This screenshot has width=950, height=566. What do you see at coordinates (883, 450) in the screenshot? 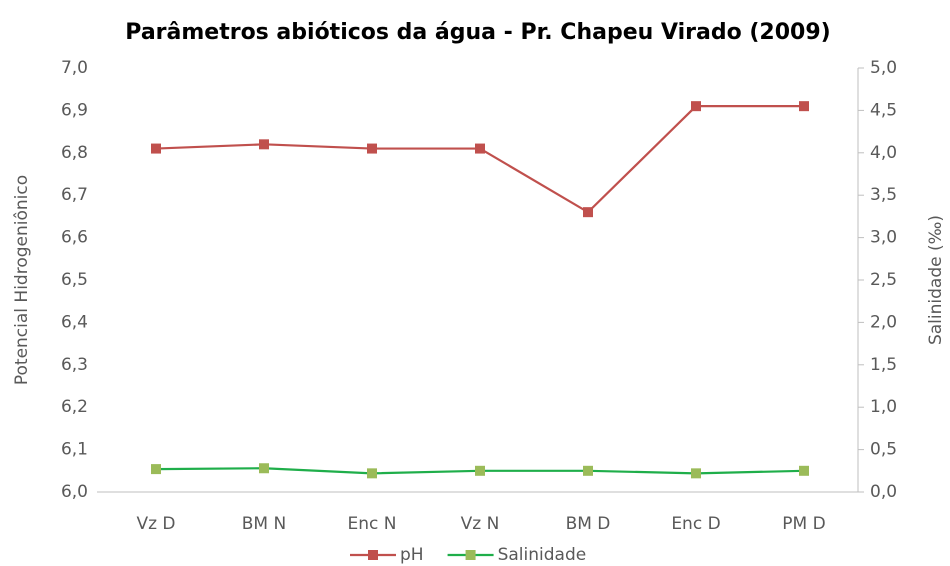
I see `y2-tick-label: 0,5` at bounding box center [883, 450].